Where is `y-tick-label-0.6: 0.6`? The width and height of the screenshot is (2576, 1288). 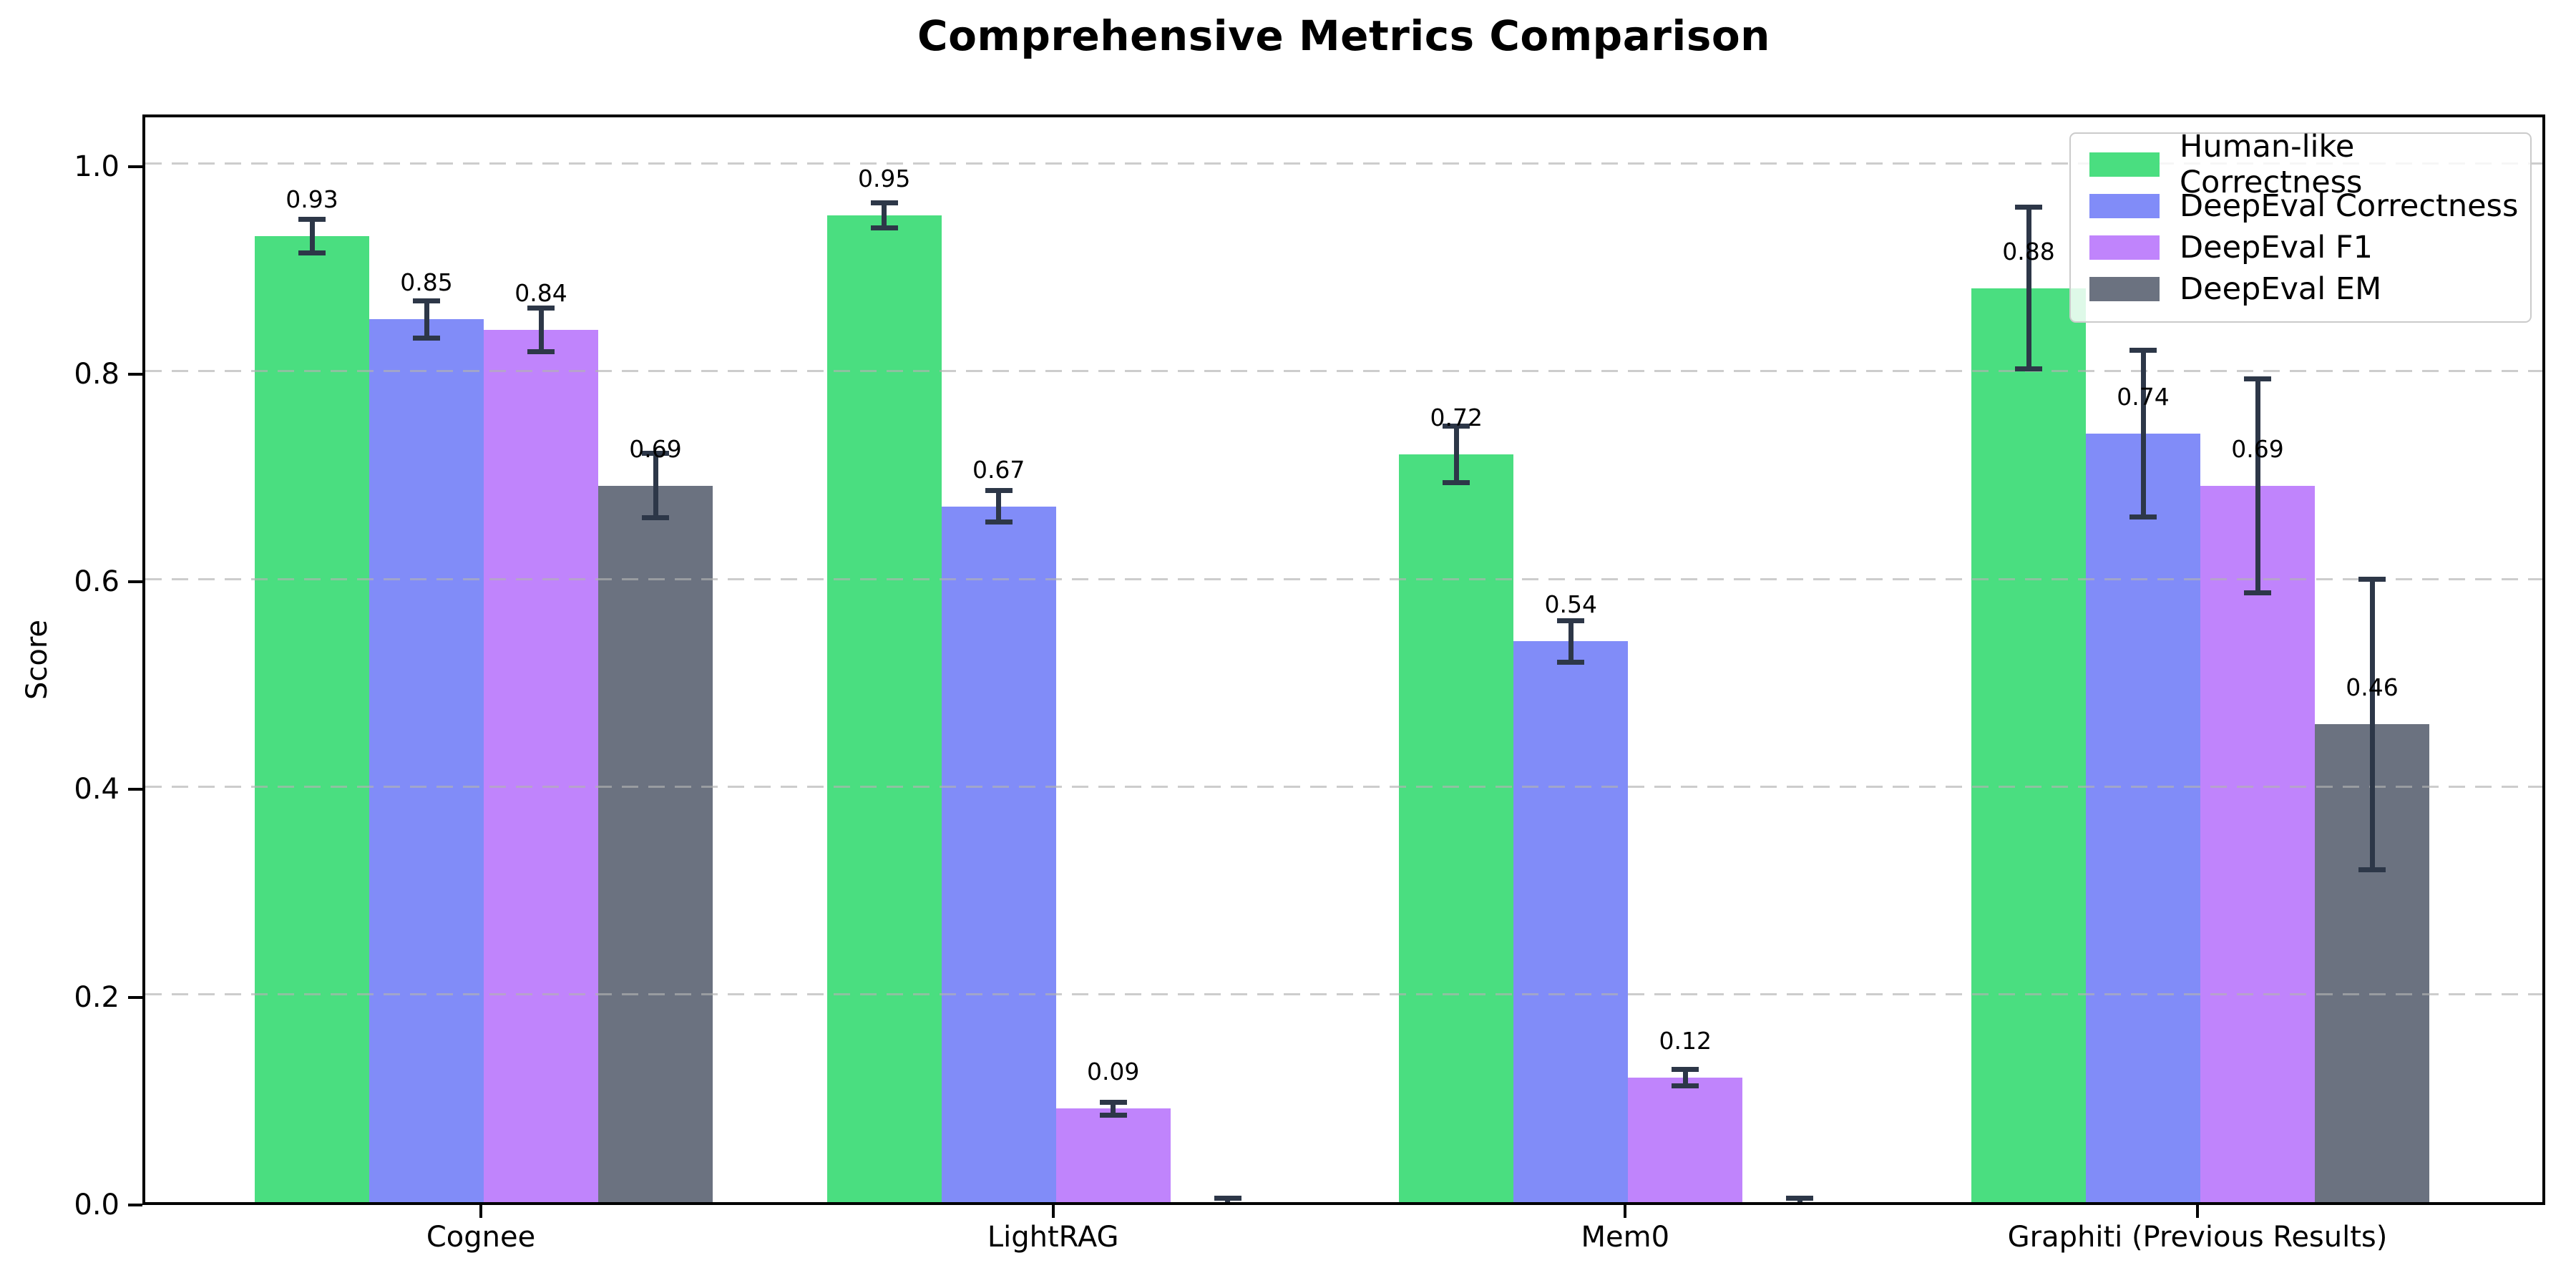
y-tick-label-0.6: 0.6 is located at coordinates (96, 582).